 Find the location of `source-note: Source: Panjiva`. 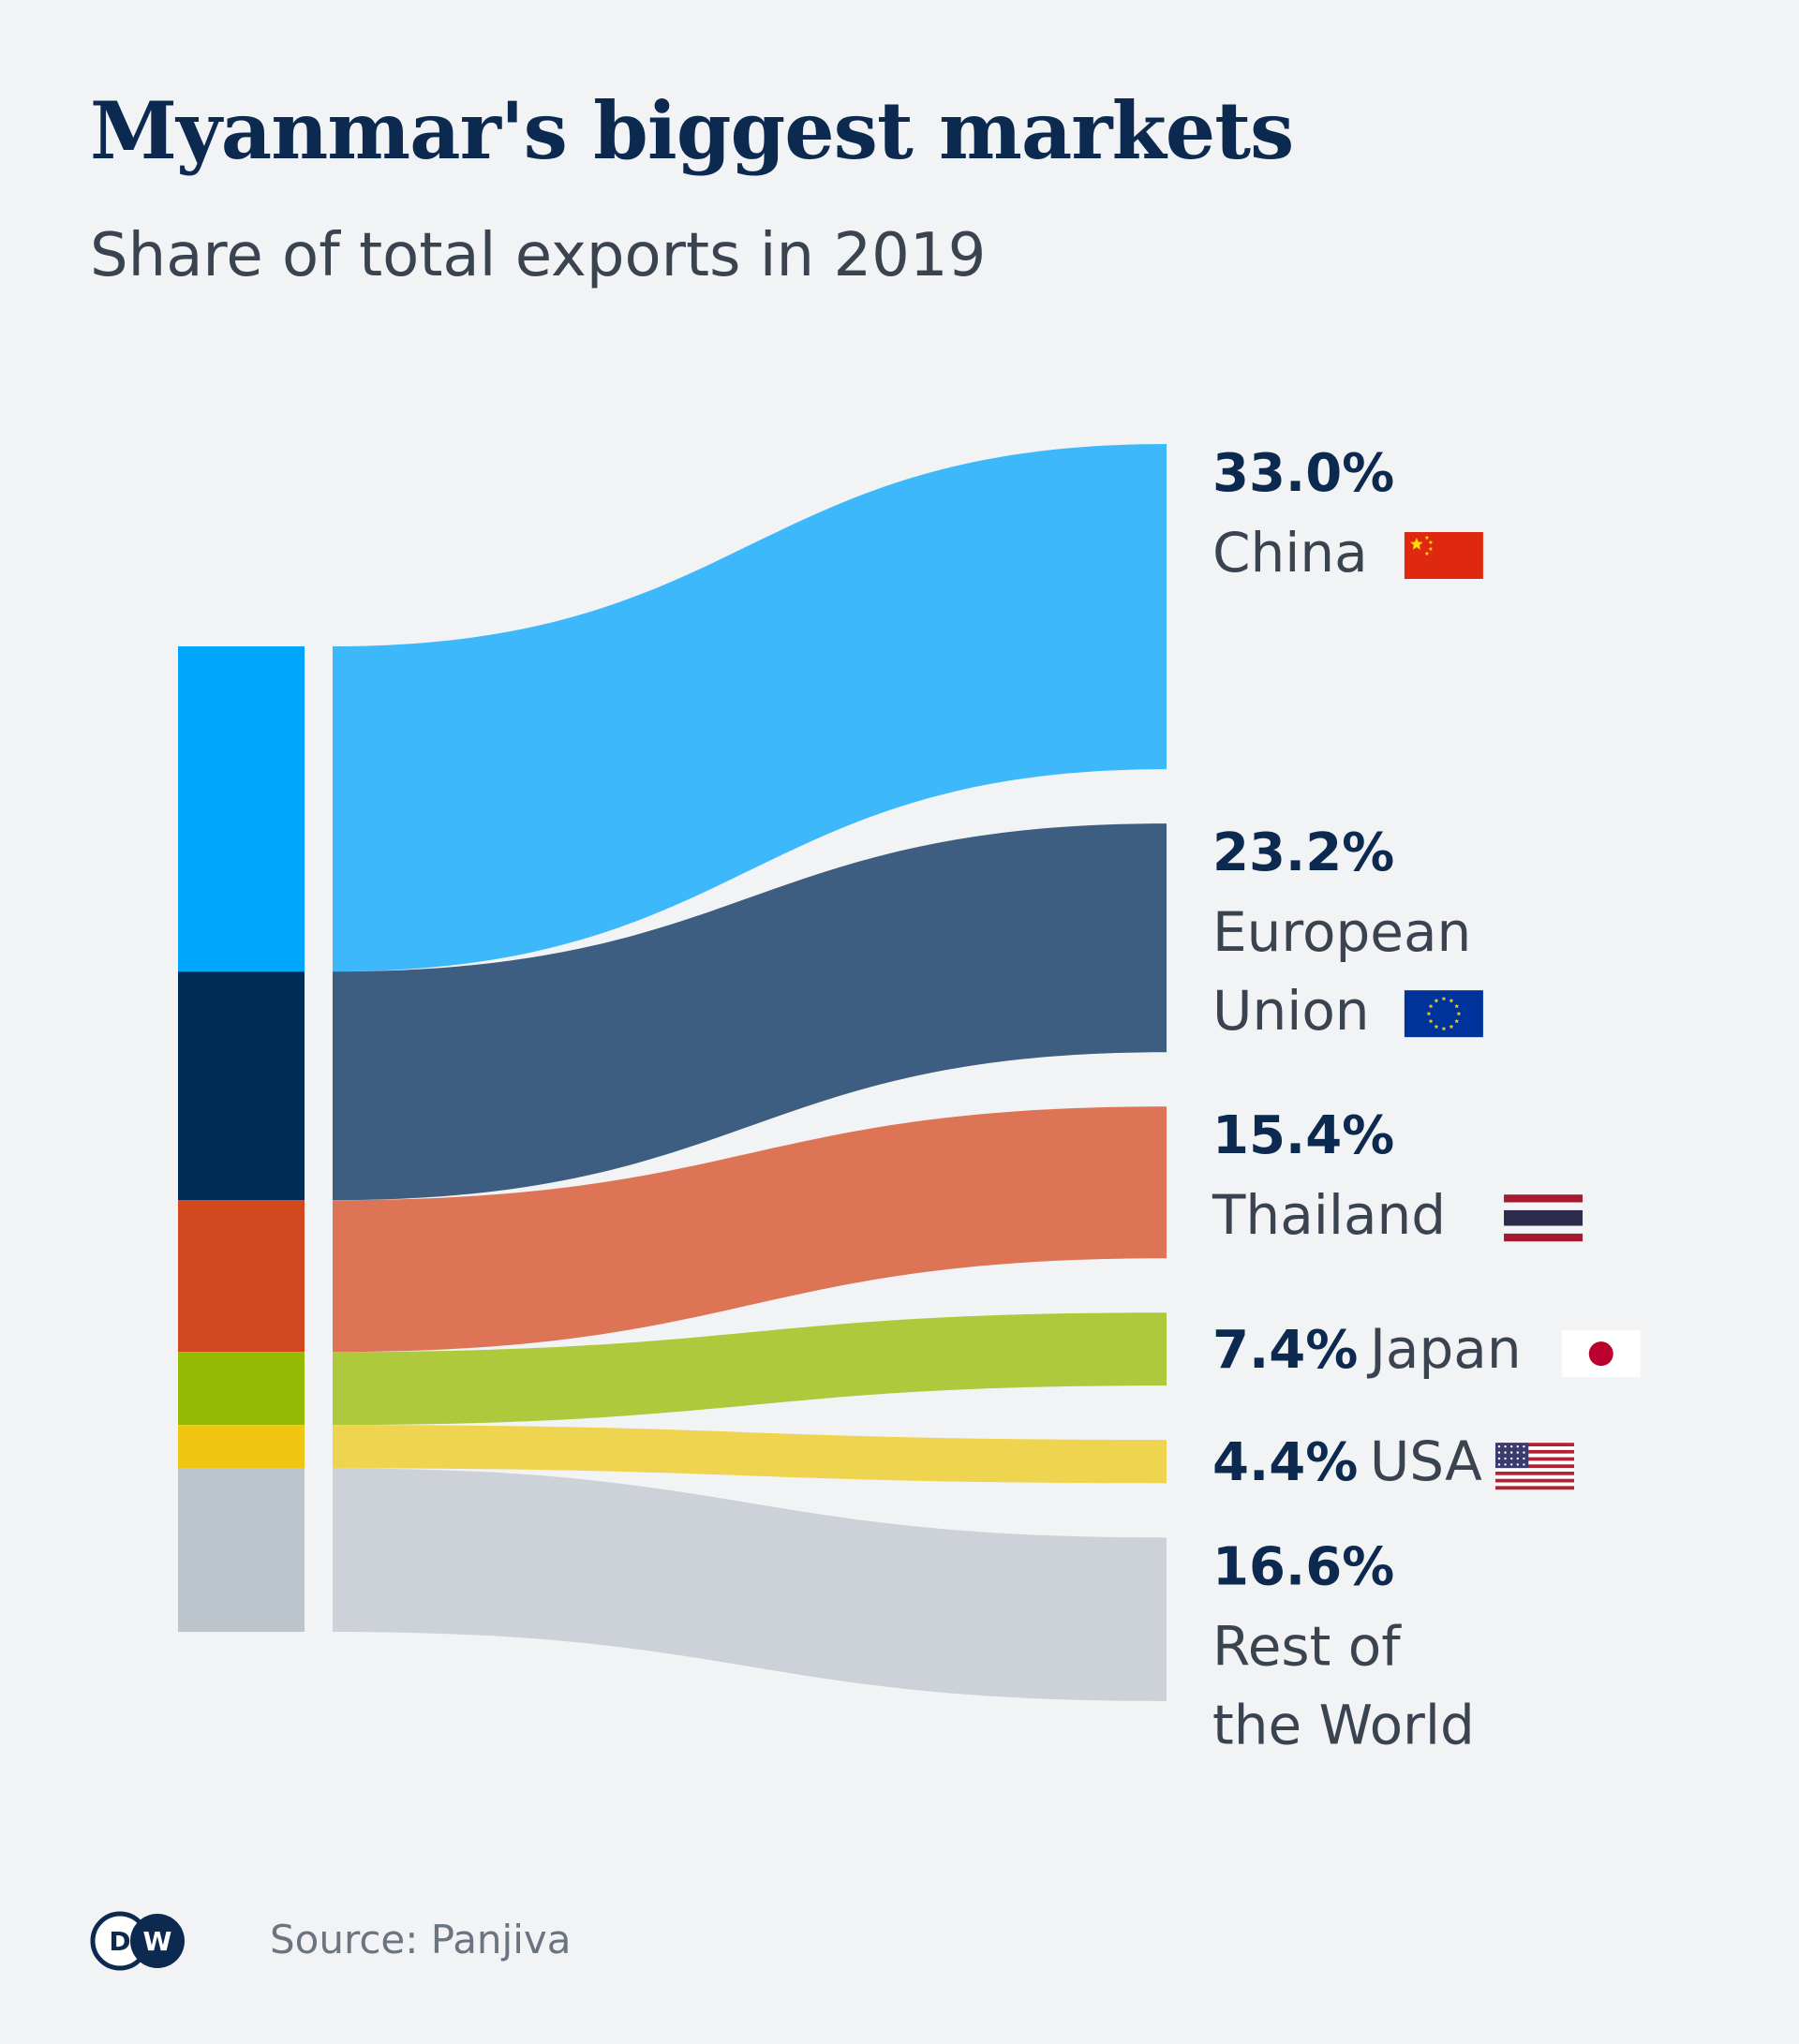

source-note: Source: Panjiva is located at coordinates (421, 1940).